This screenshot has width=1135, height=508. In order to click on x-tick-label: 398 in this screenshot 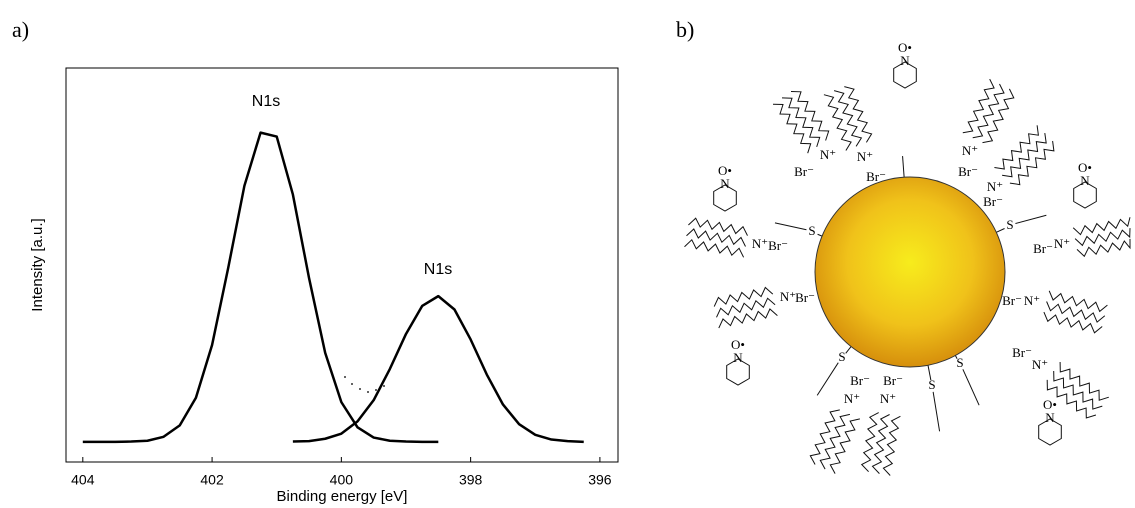, I will do `click(471, 480)`.